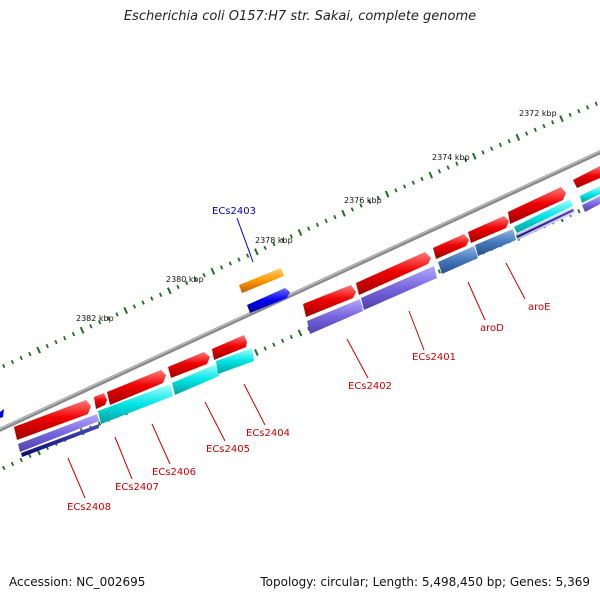 The height and width of the screenshot is (600, 600). I want to click on cds-arod, so click(451, 246).